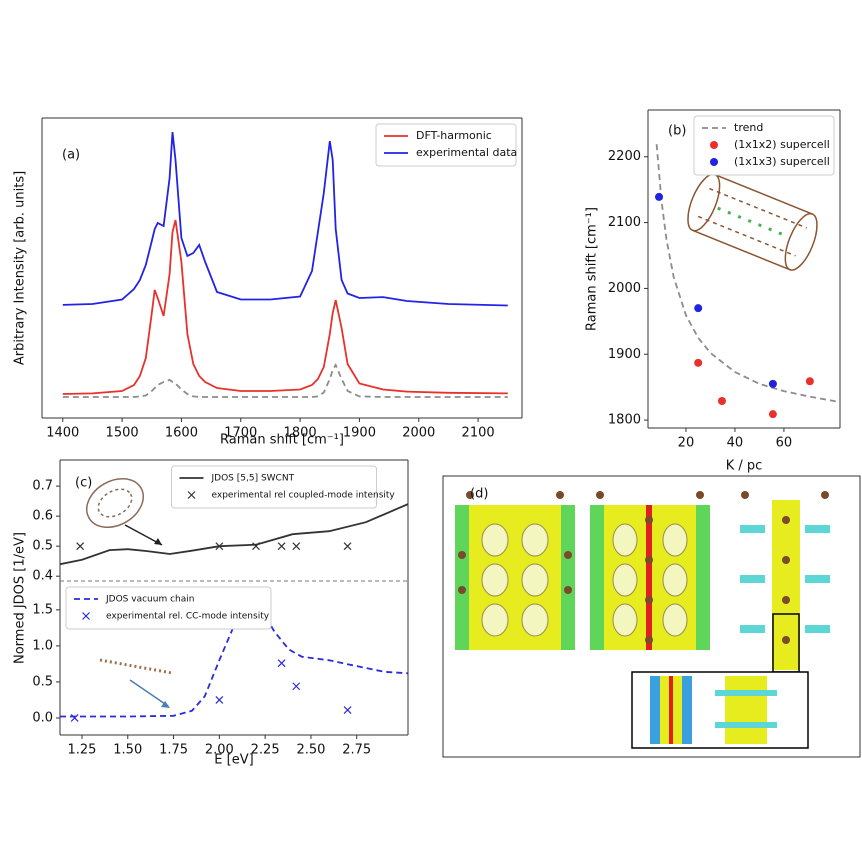 Image resolution: width=862 pixels, height=861 pixels. I want to click on x-tick-label: 2100, so click(478, 433).